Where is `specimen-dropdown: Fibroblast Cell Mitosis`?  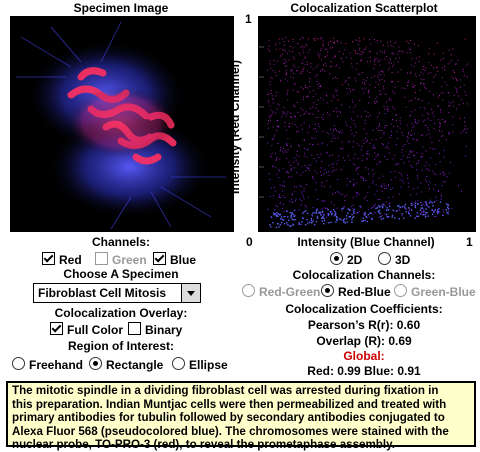 specimen-dropdown: Fibroblast Cell Mitosis is located at coordinates (117, 293).